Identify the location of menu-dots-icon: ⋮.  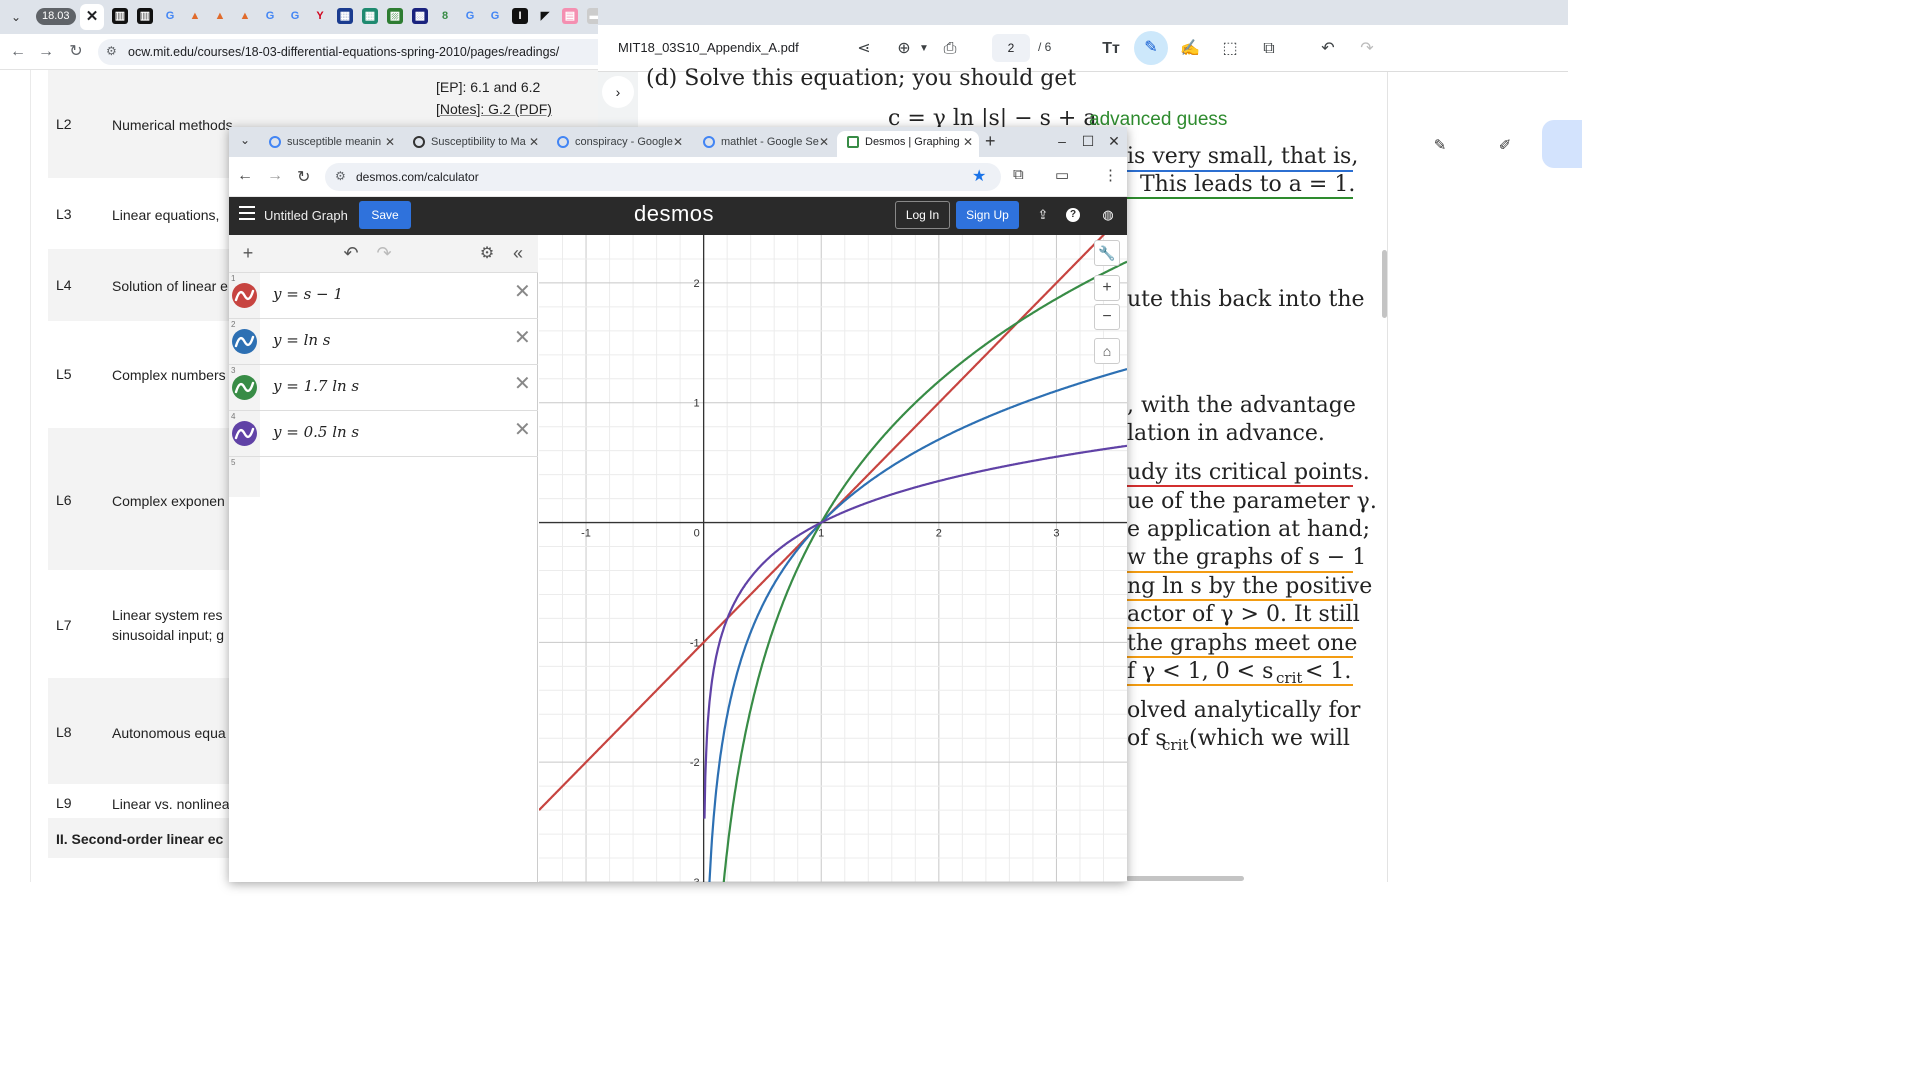
(1110, 175).